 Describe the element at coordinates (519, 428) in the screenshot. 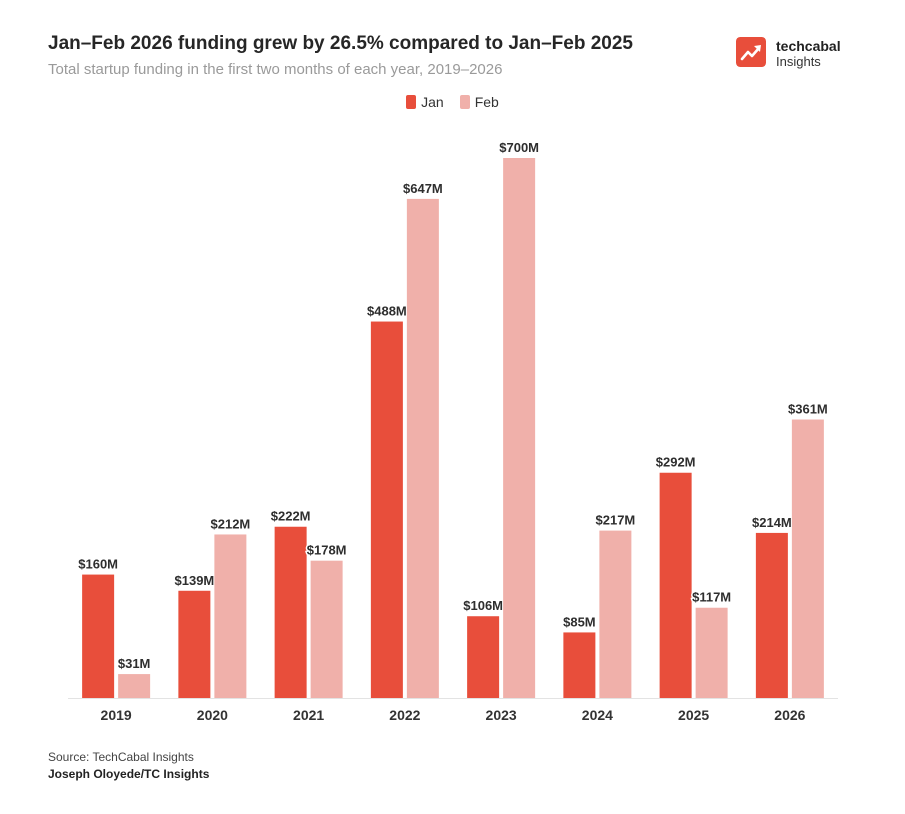

I see `bar-feb-2023` at that location.